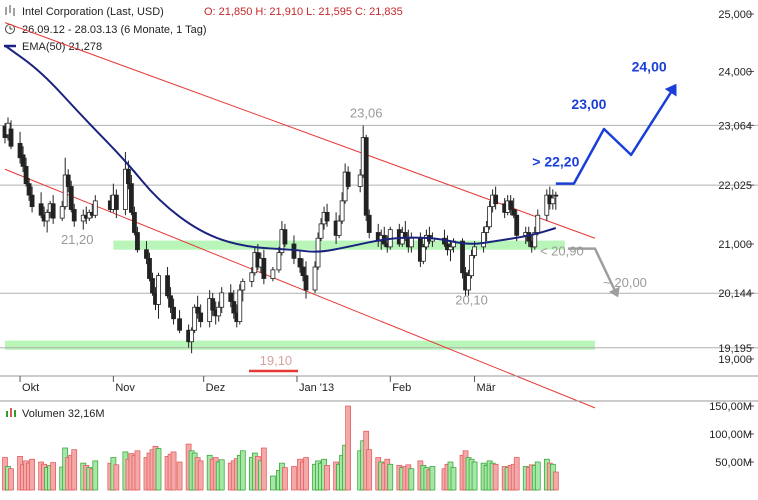 This screenshot has height=500, width=758. Describe the element at coordinates (77, 239) in the screenshot. I see `annotation-1: 21,20` at that location.